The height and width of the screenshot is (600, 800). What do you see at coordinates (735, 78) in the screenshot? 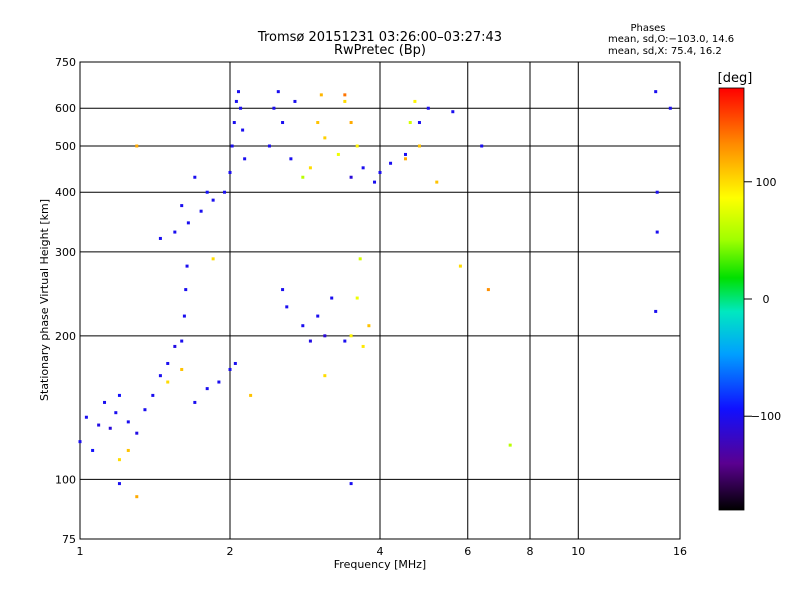
I see `colorbar-label: [deg]` at bounding box center [735, 78].